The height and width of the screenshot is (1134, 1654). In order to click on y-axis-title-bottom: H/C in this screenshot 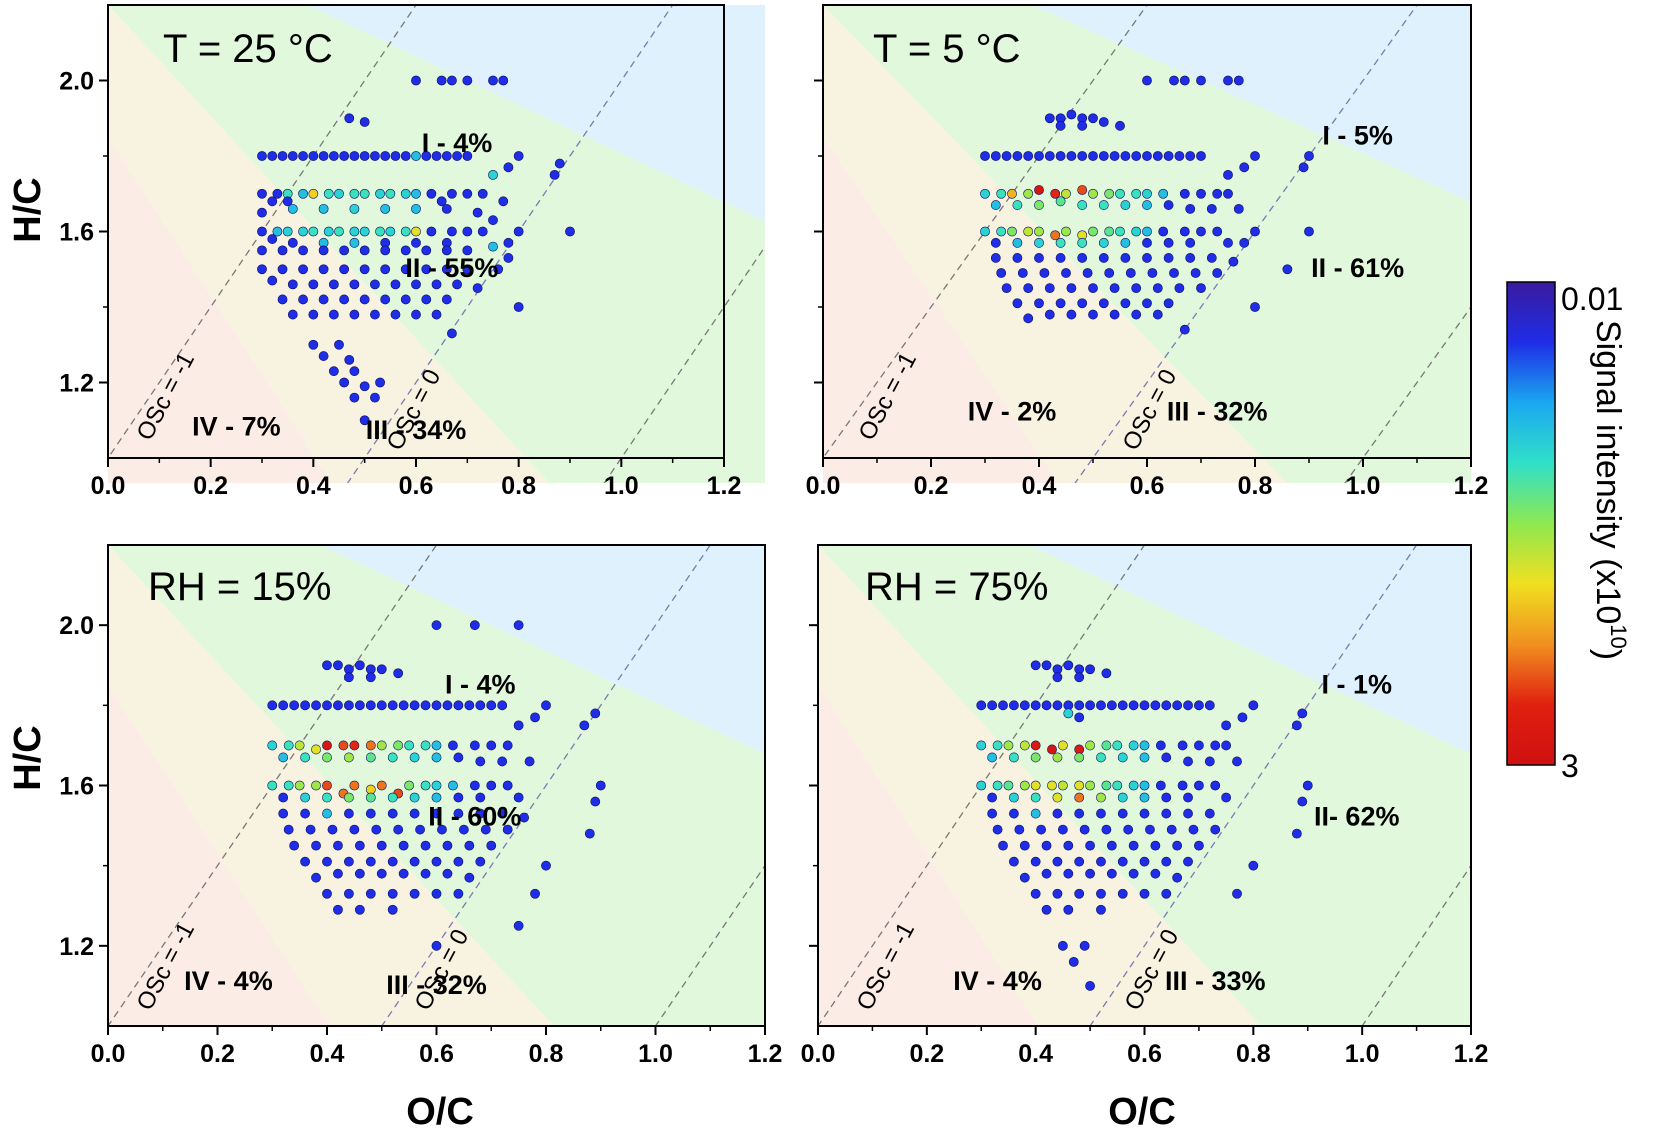, I will do `click(28, 757)`.